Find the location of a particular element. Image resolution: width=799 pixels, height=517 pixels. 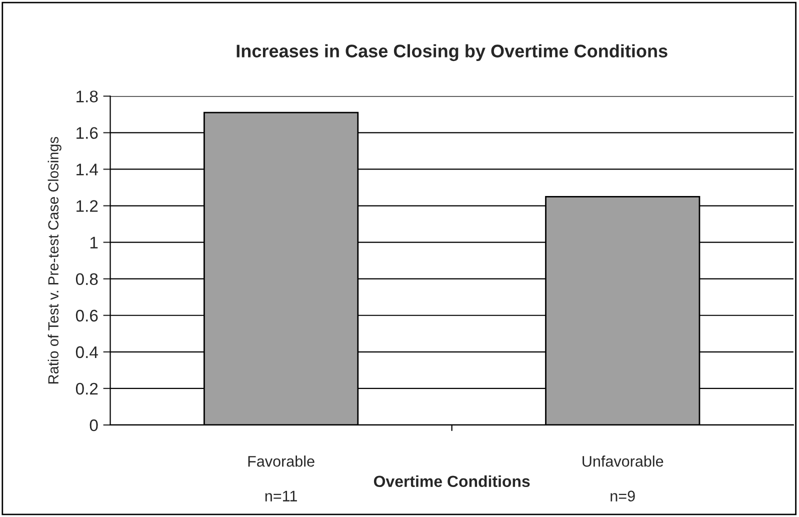

y-tick-label: 1.4 is located at coordinates (87, 170).